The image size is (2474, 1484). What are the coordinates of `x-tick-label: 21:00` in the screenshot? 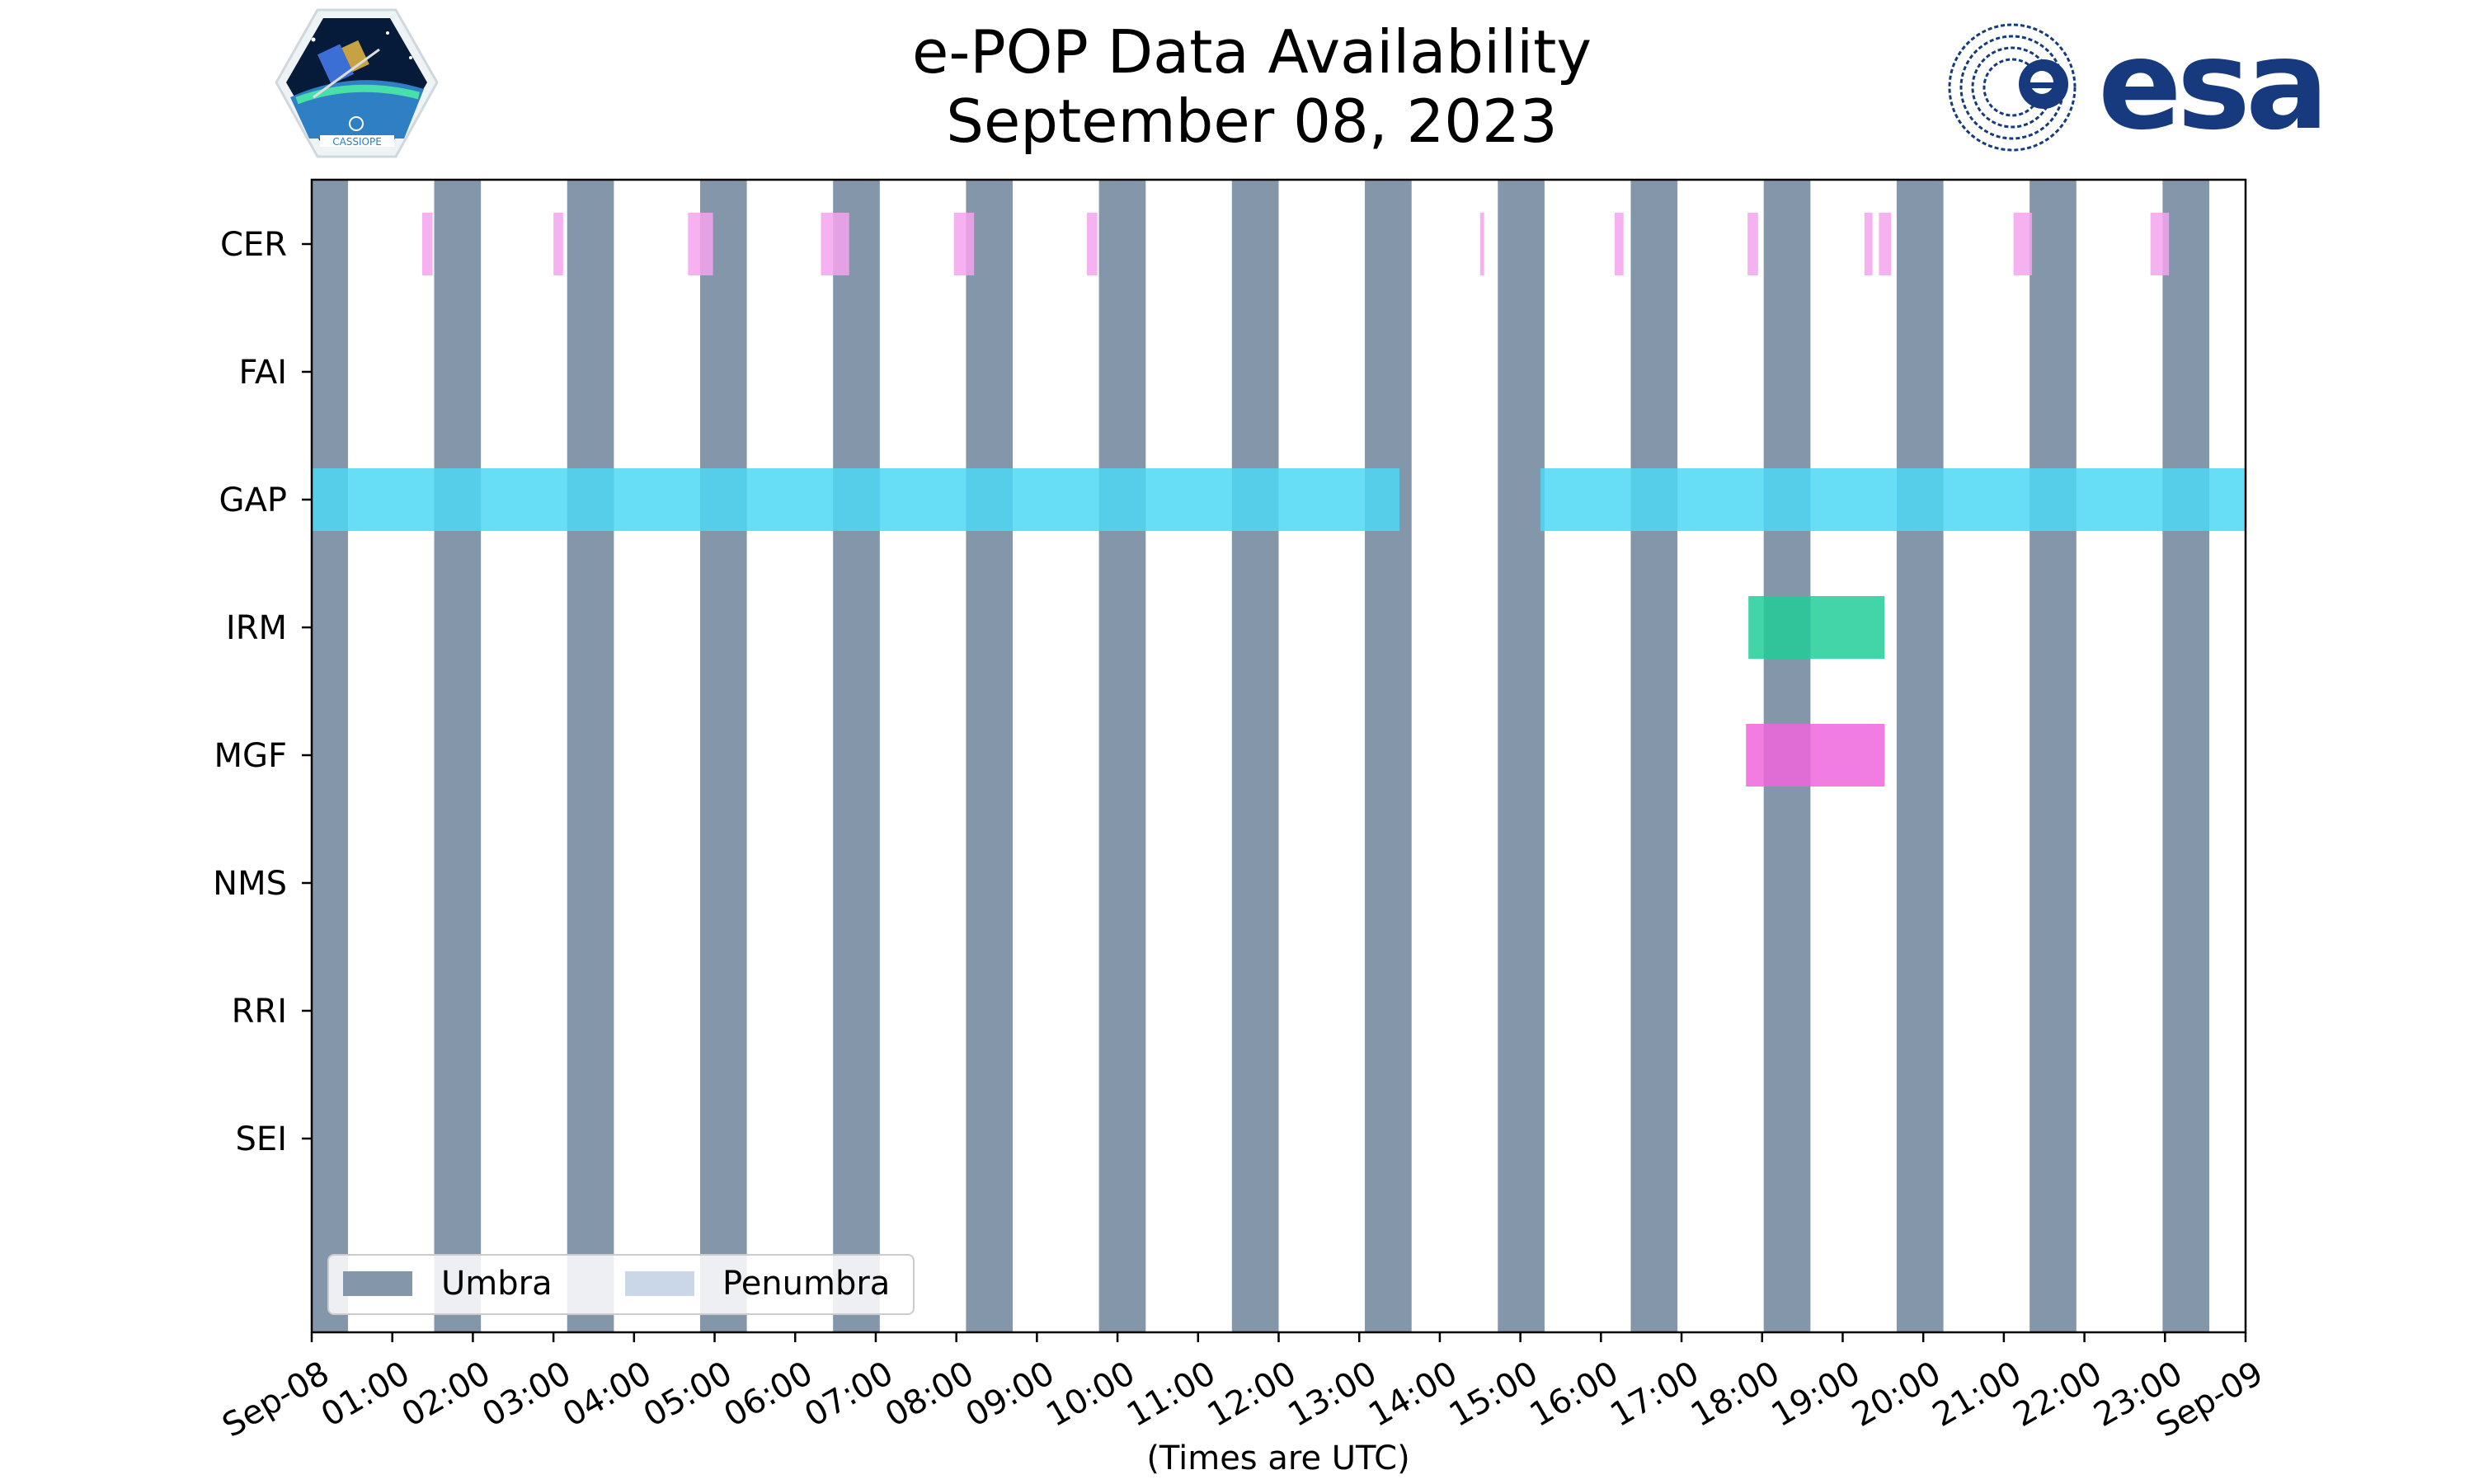 It's located at (1977, 1395).